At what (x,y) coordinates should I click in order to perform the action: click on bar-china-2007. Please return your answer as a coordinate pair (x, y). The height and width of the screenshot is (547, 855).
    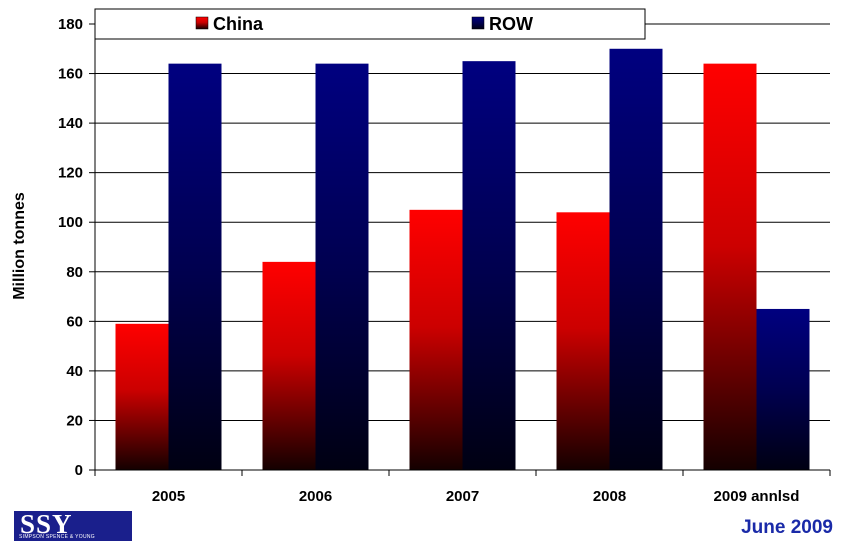
    Looking at the image, I should click on (436, 340).